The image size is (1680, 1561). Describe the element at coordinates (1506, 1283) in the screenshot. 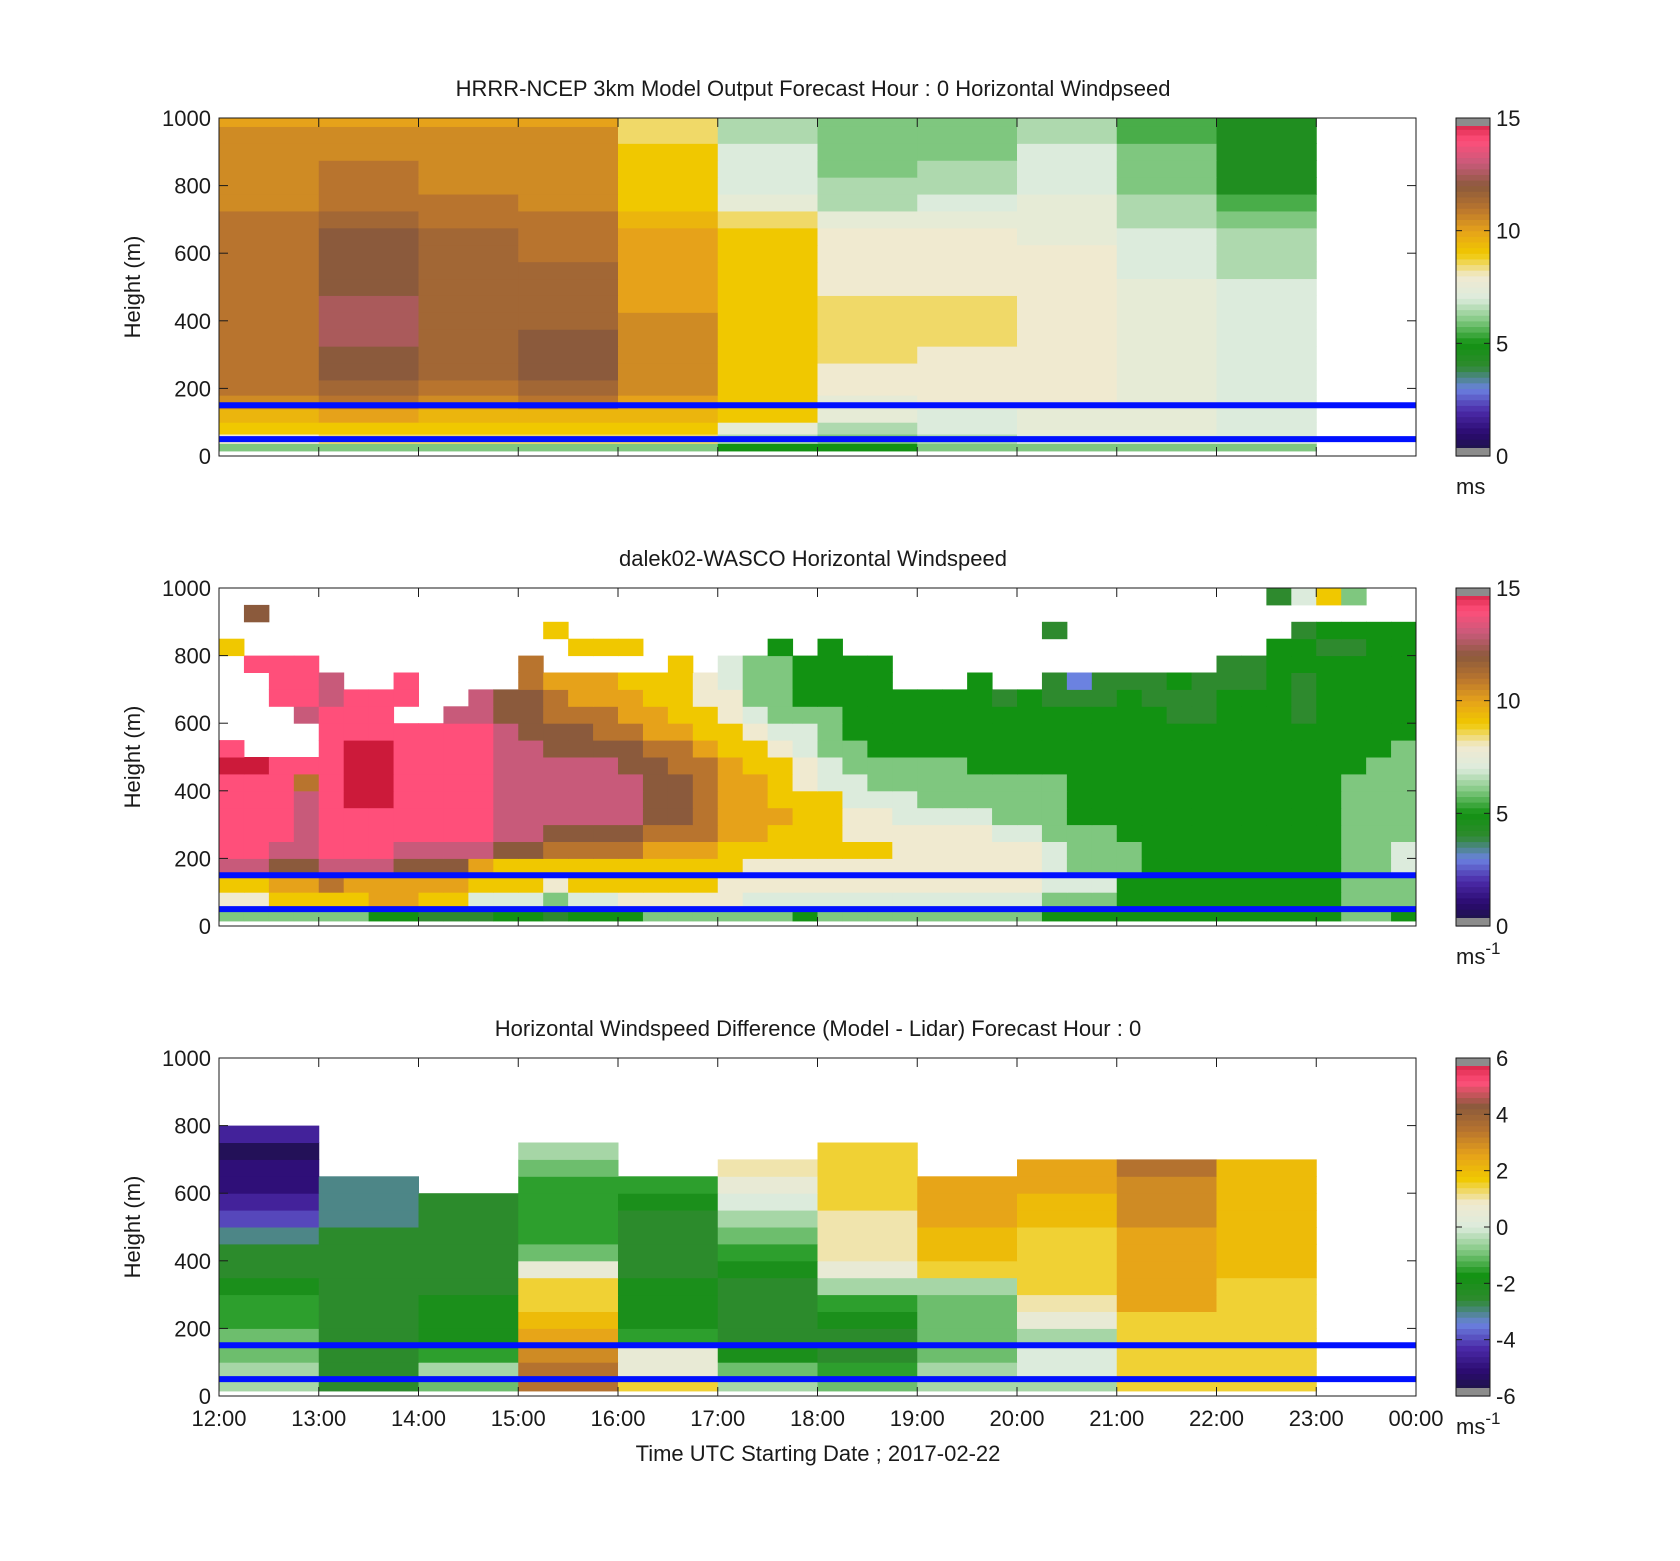

I see `colorbar-tick-label: -2` at that location.